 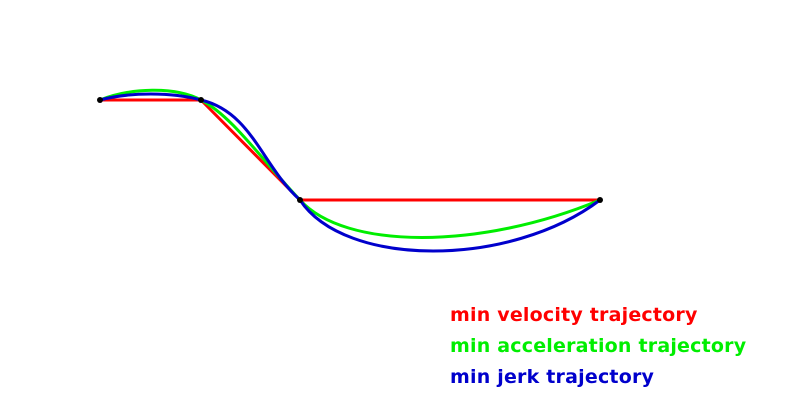 What do you see at coordinates (552, 377) in the screenshot?
I see `legend-min-jerk: min jerk trajectory` at bounding box center [552, 377].